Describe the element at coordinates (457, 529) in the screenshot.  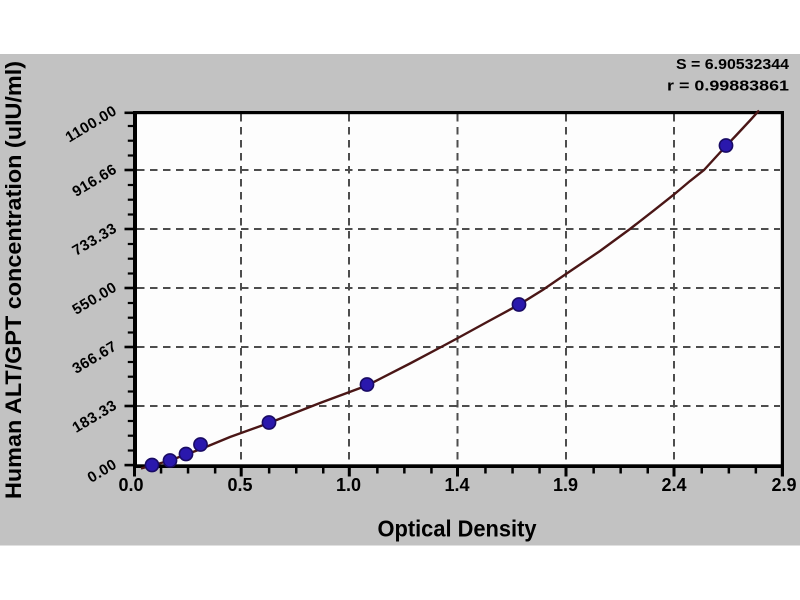
I see `svg-text: Optical Density` at that location.